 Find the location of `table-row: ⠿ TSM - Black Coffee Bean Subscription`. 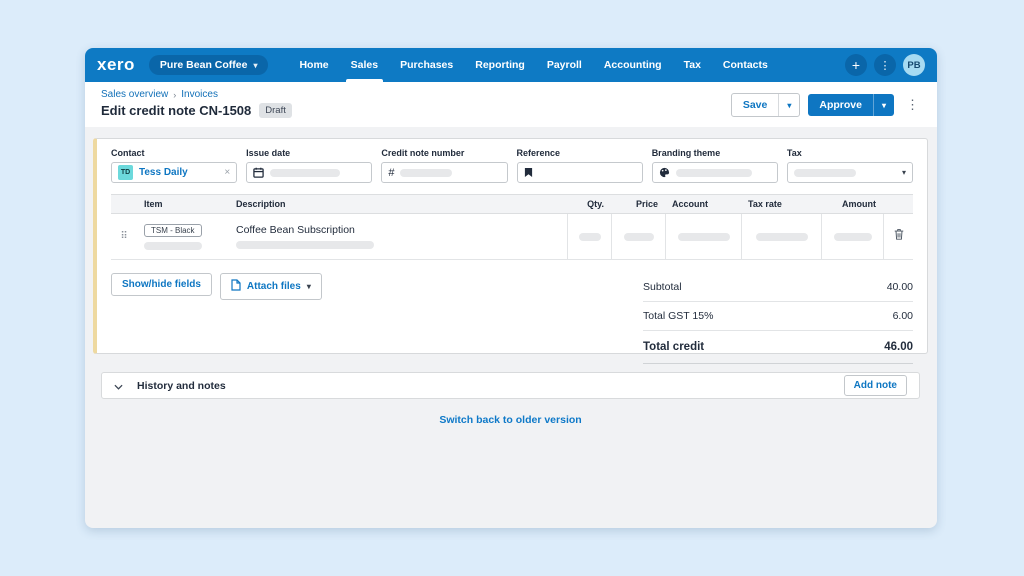

table-row: ⠿ TSM - Black Coffee Bean Subscription is located at coordinates (512, 237).